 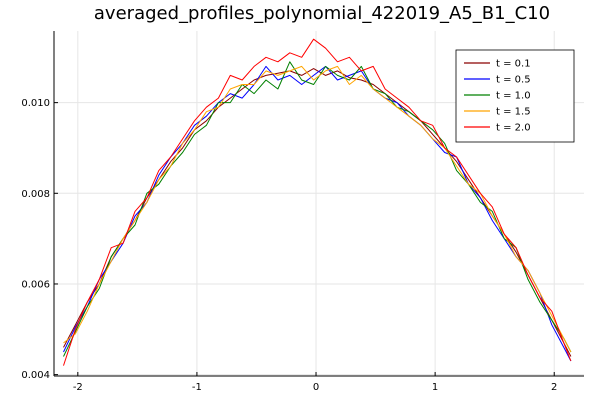 I want to click on x-tick-label: -2, so click(x=78, y=387).